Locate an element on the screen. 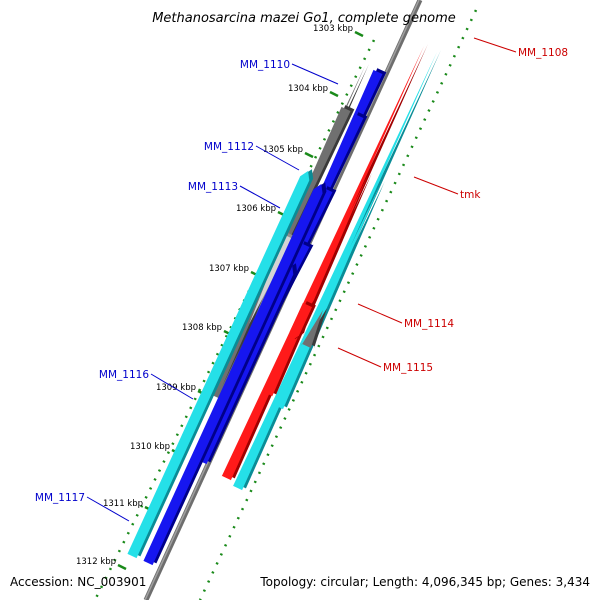 Image resolution: width=600 pixels, height=600 pixels. tick-0: 1303 kbp is located at coordinates (338, 31).